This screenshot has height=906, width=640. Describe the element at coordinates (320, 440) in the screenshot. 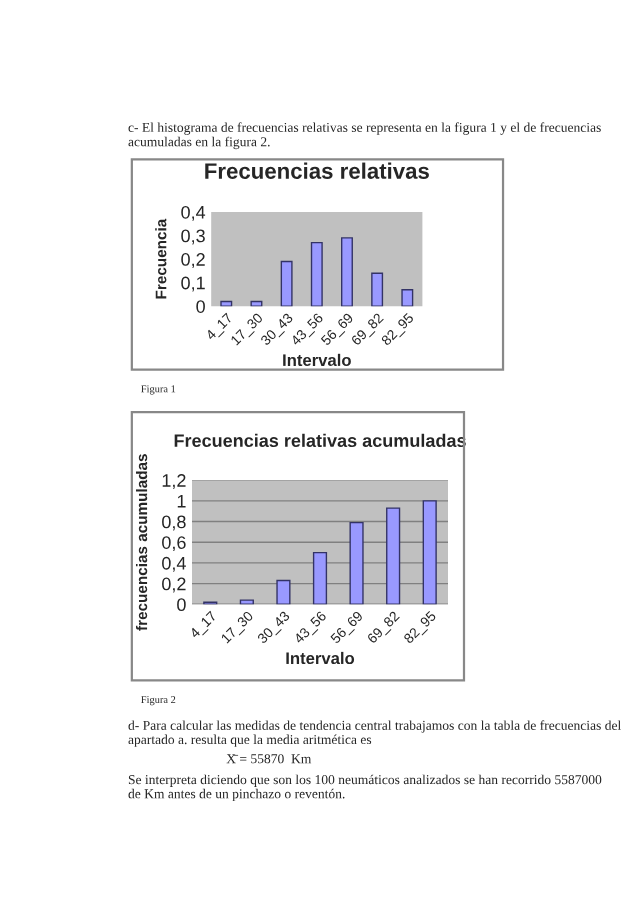

I see `chart-title: Frecuencias relativas acumuladas` at that location.